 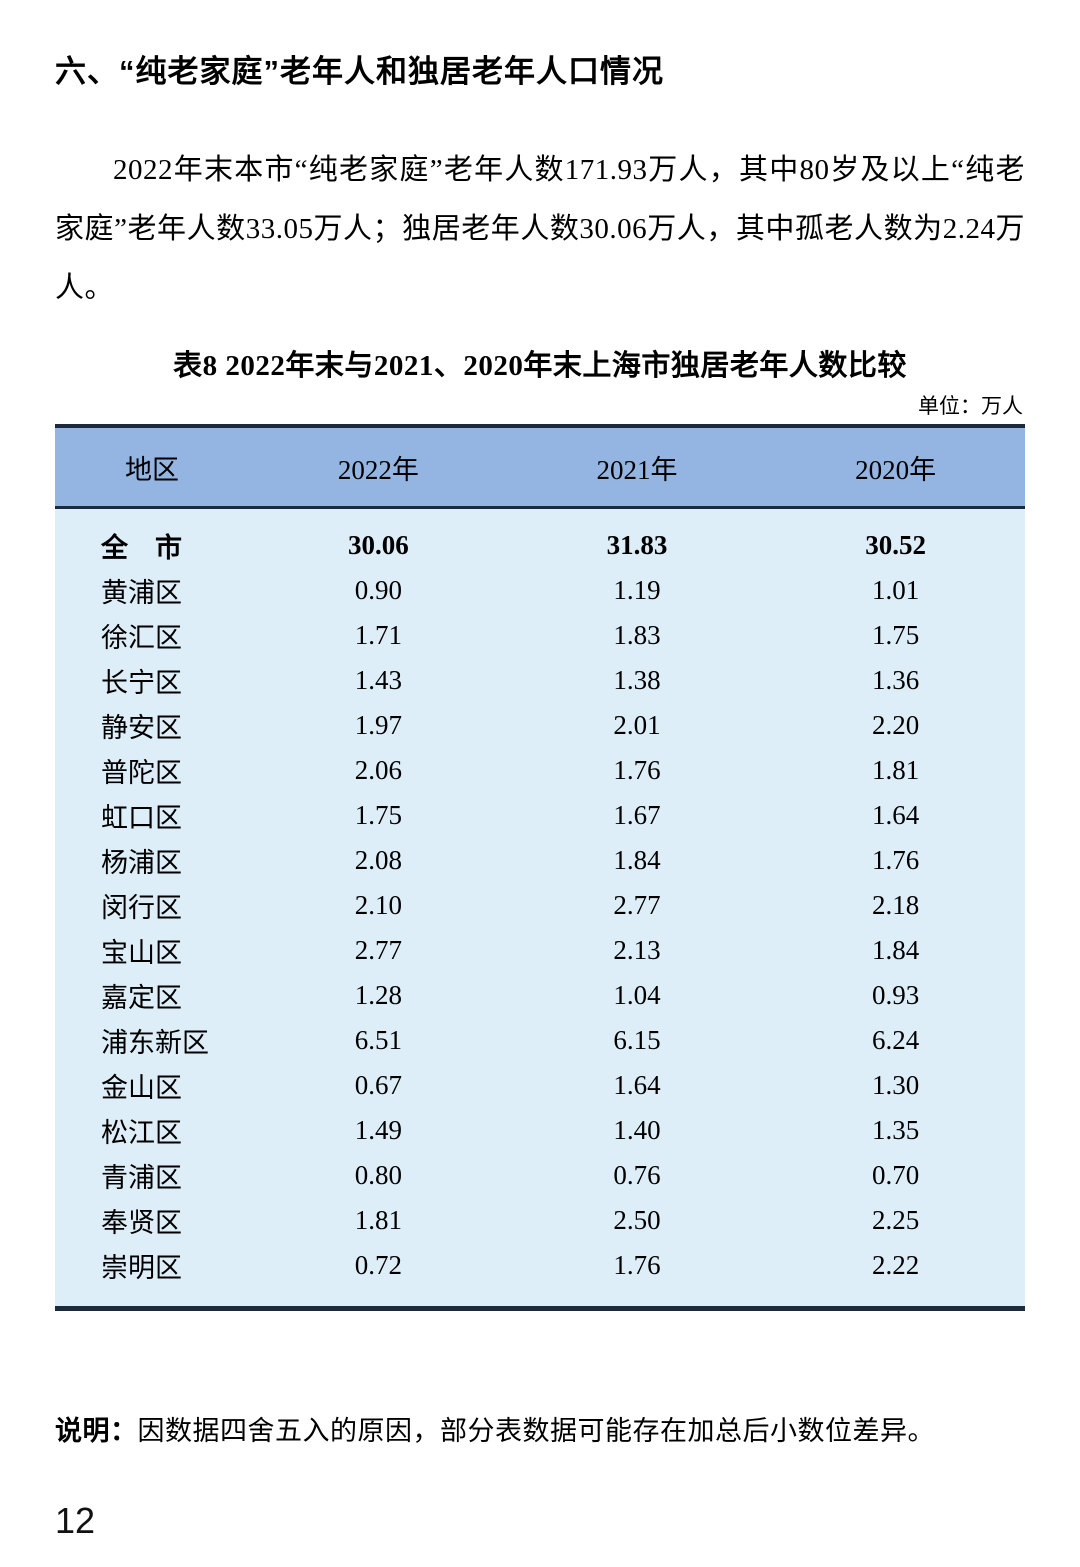 I want to click on table-header-row: 地区 2022年 2021年 2020年, so click(x=540, y=467).